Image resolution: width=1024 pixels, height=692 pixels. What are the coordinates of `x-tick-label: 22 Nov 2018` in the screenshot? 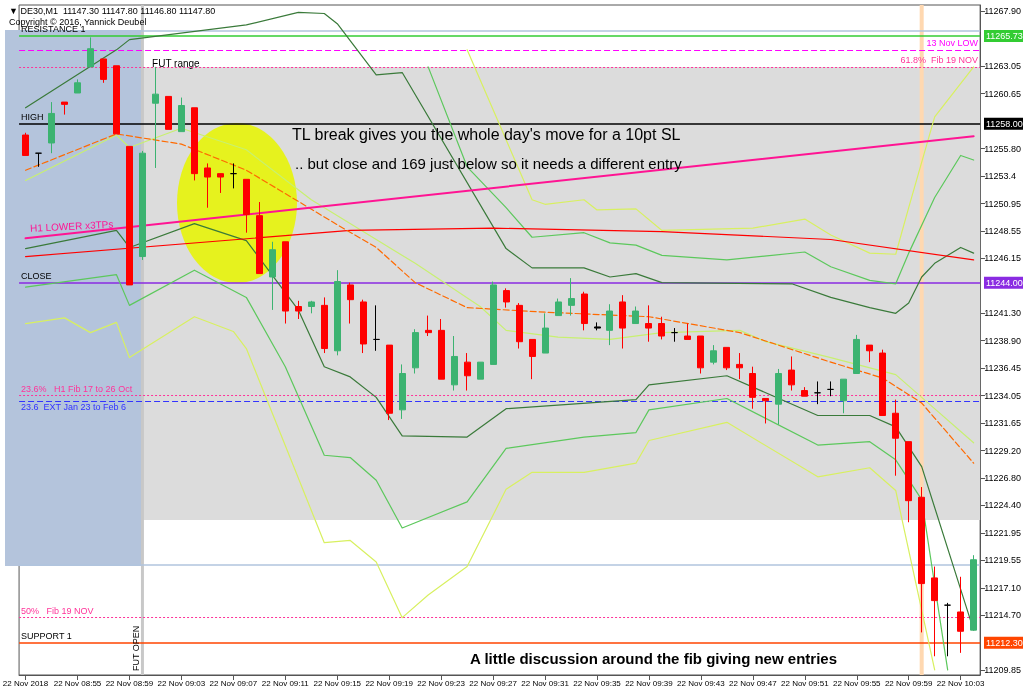 It's located at (25, 683).